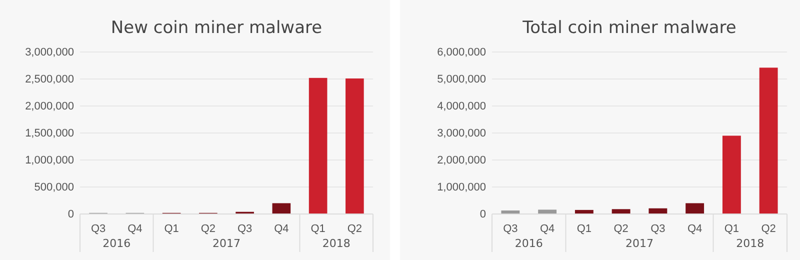 The height and width of the screenshot is (260, 800). Describe the element at coordinates (216, 28) in the screenshot. I see `chart-title: New coin miner malware` at that location.